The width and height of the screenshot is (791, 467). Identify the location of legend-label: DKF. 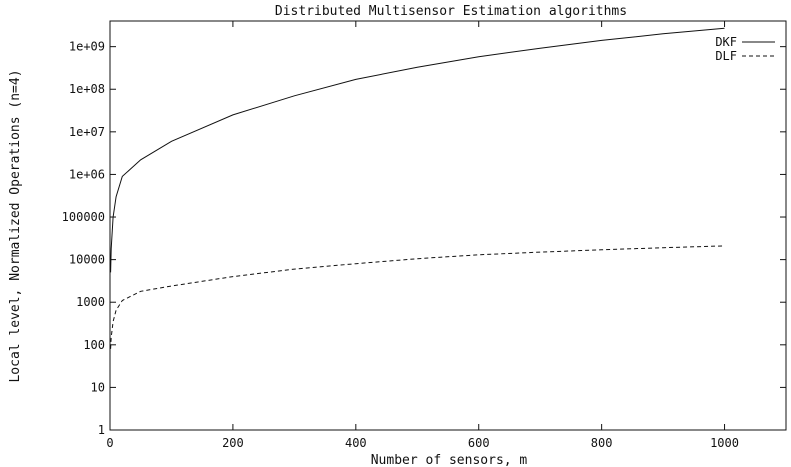
(726, 42).